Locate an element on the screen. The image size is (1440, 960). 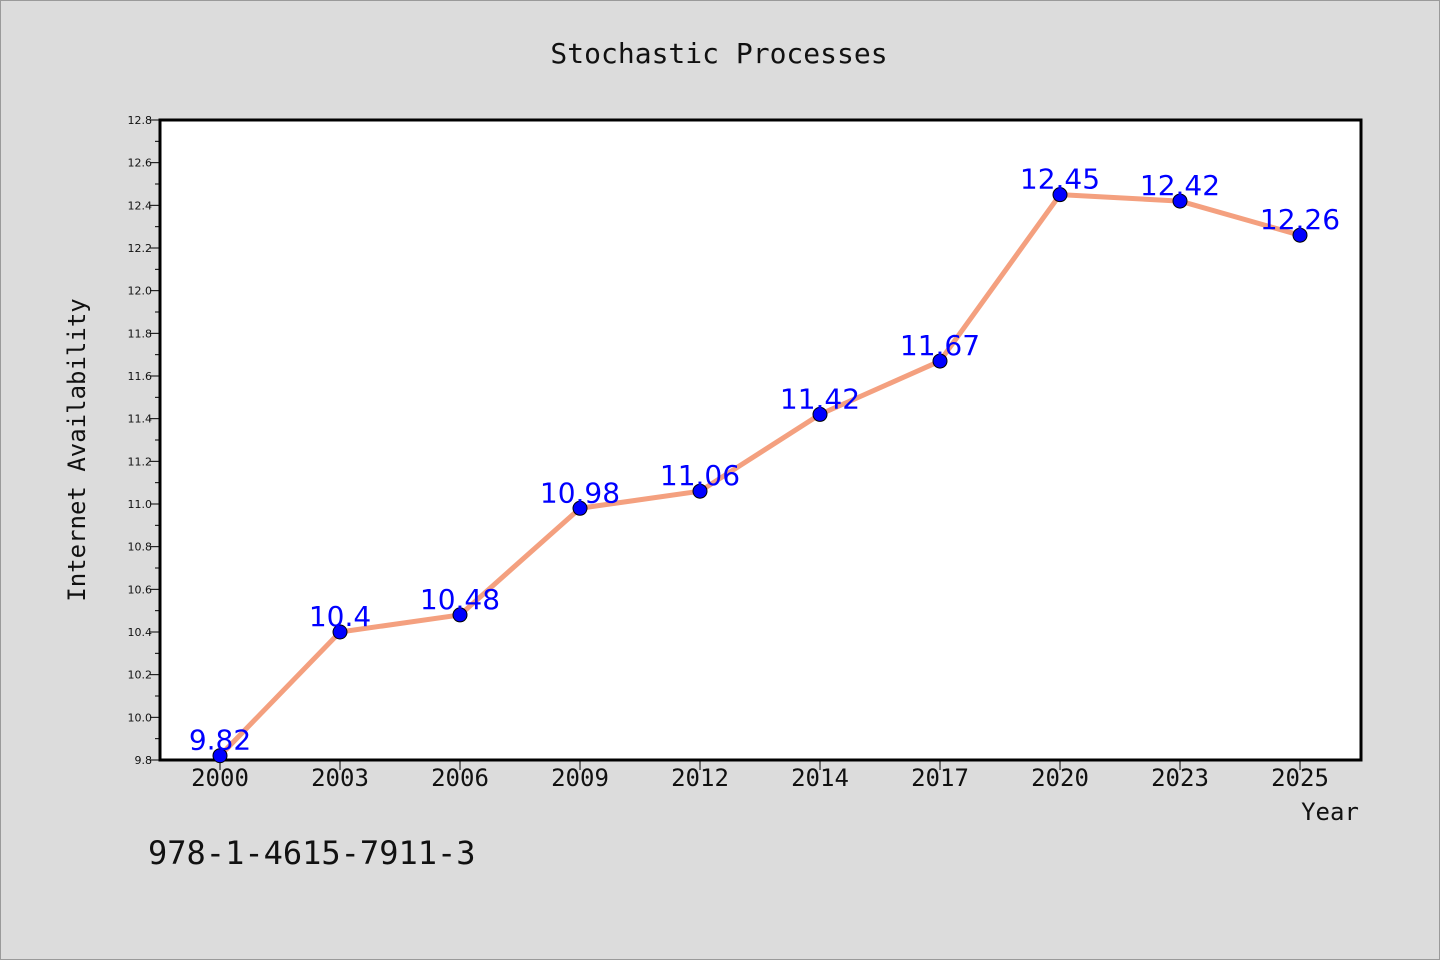
data-label: 11.67 is located at coordinates (940, 345).